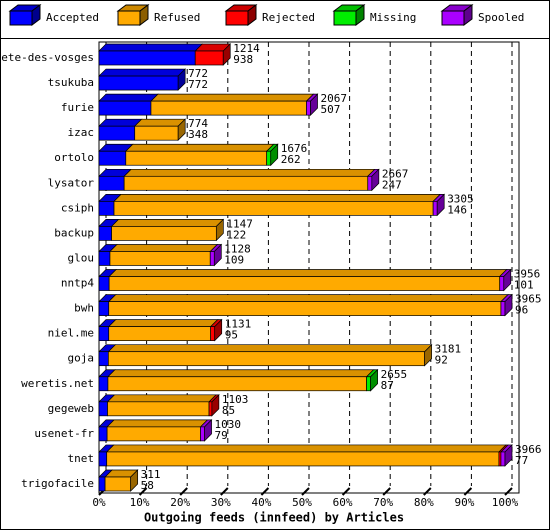  Describe the element at coordinates (395, 173) in the screenshot. I see `total-label: 2667` at that location.